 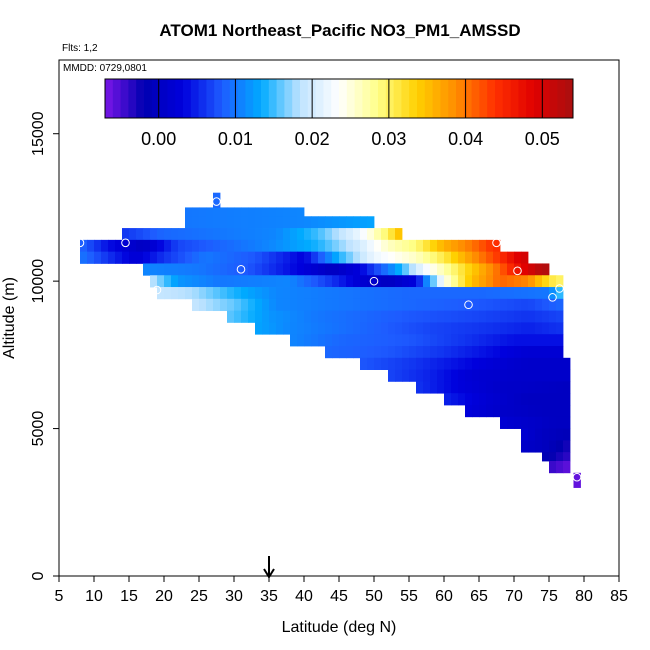 What do you see at coordinates (129, 596) in the screenshot?
I see `x-tick-label: 15` at bounding box center [129, 596].